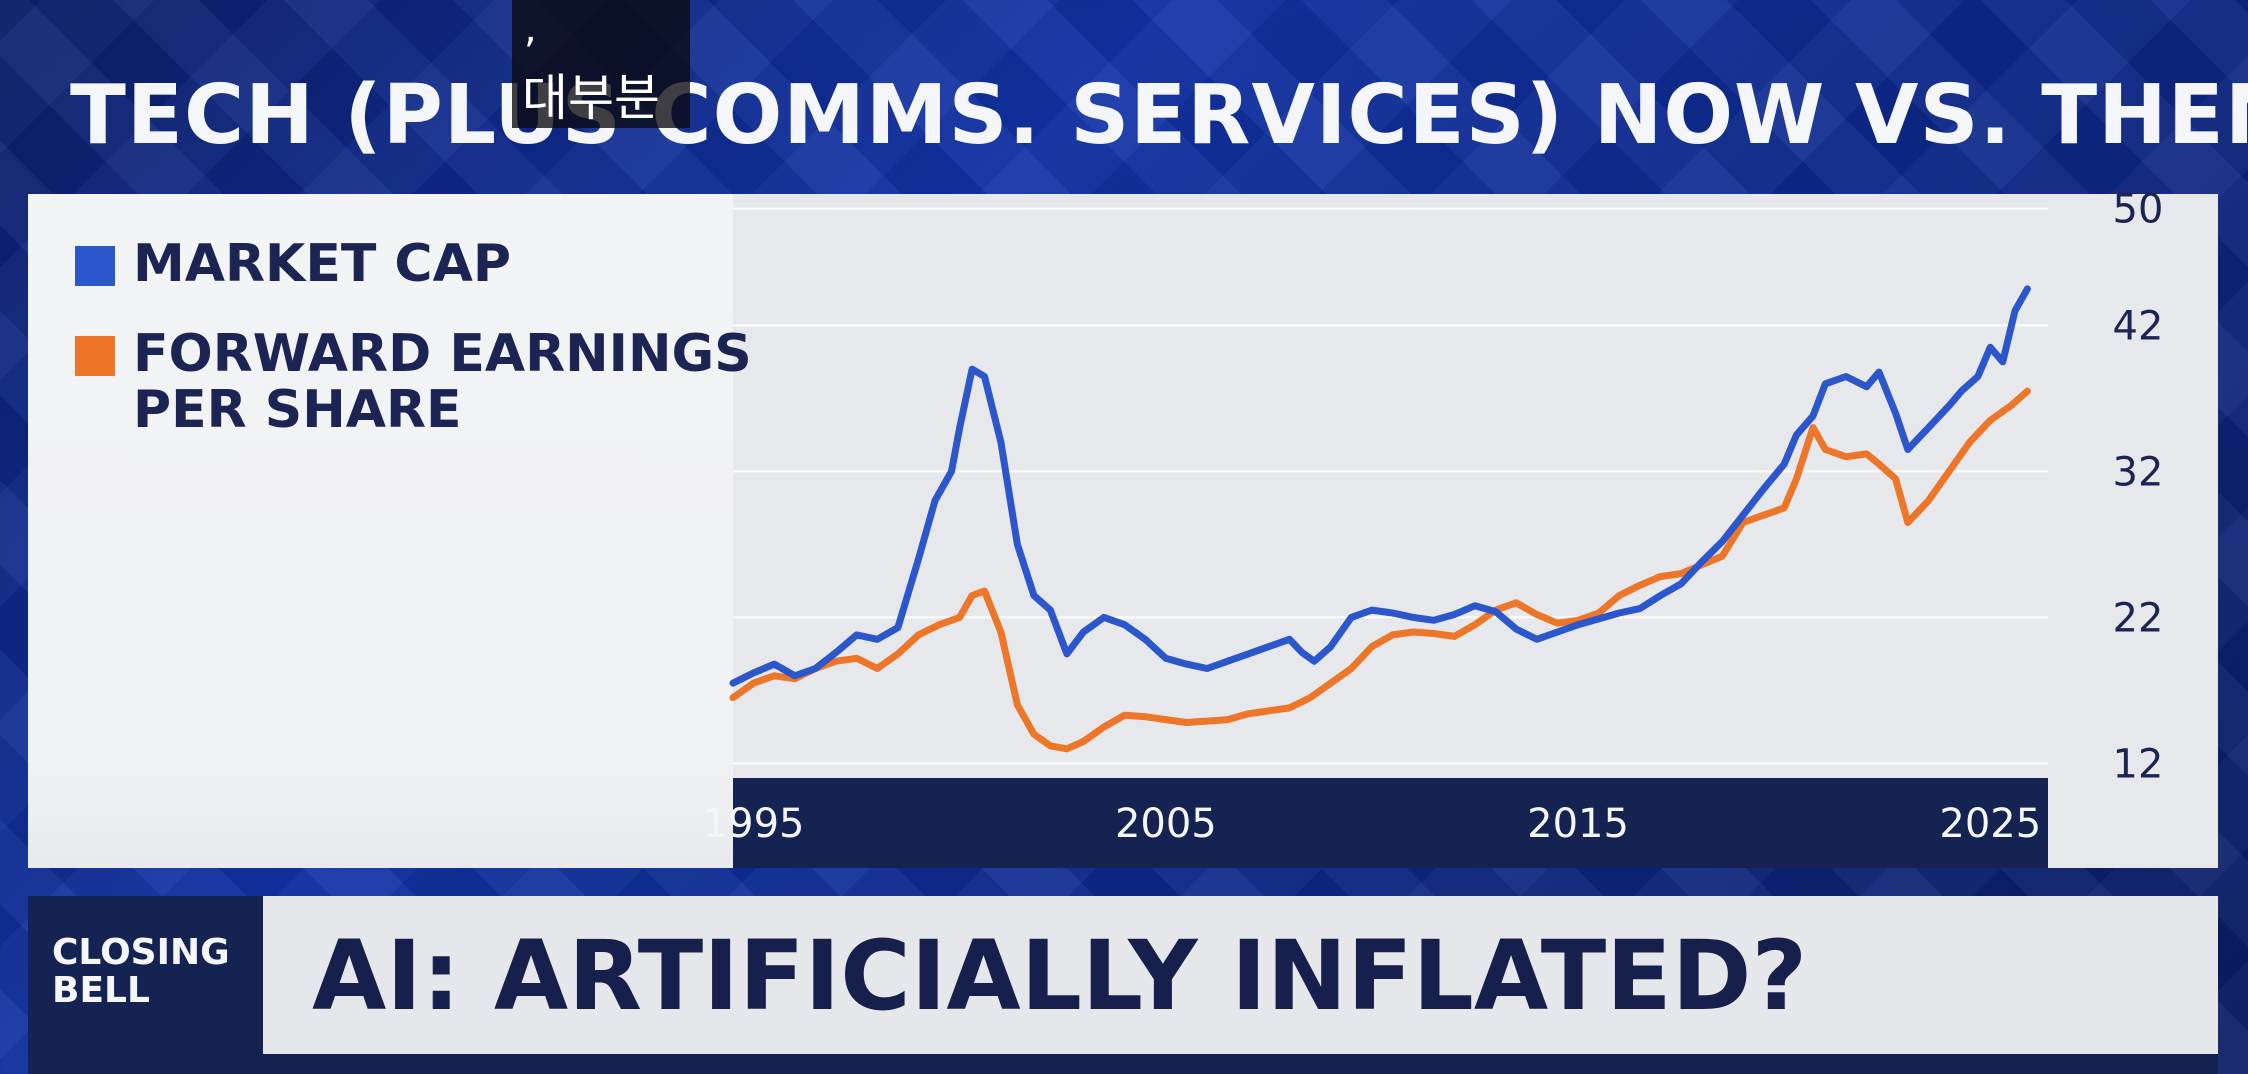  I want to click on y-tick-label: 22, so click(2138, 618).